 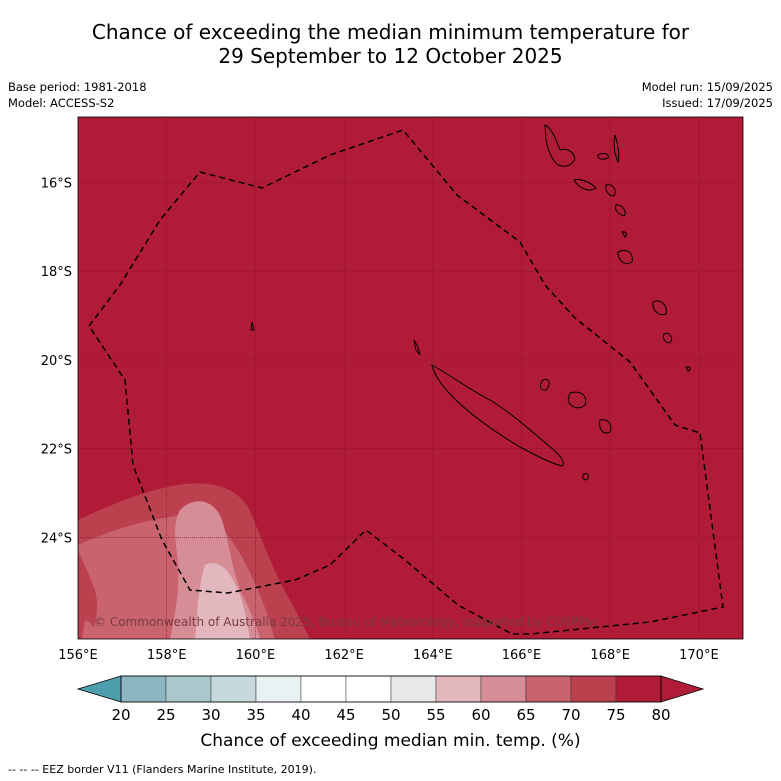 I want to click on espiritu-santo-island, so click(x=560, y=145).